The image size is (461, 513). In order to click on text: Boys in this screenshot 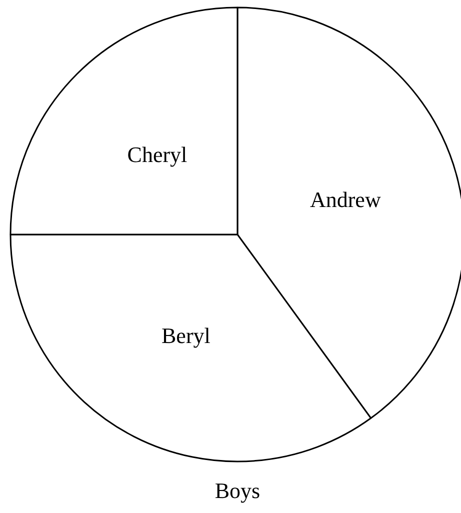, I will do `click(237, 491)`.